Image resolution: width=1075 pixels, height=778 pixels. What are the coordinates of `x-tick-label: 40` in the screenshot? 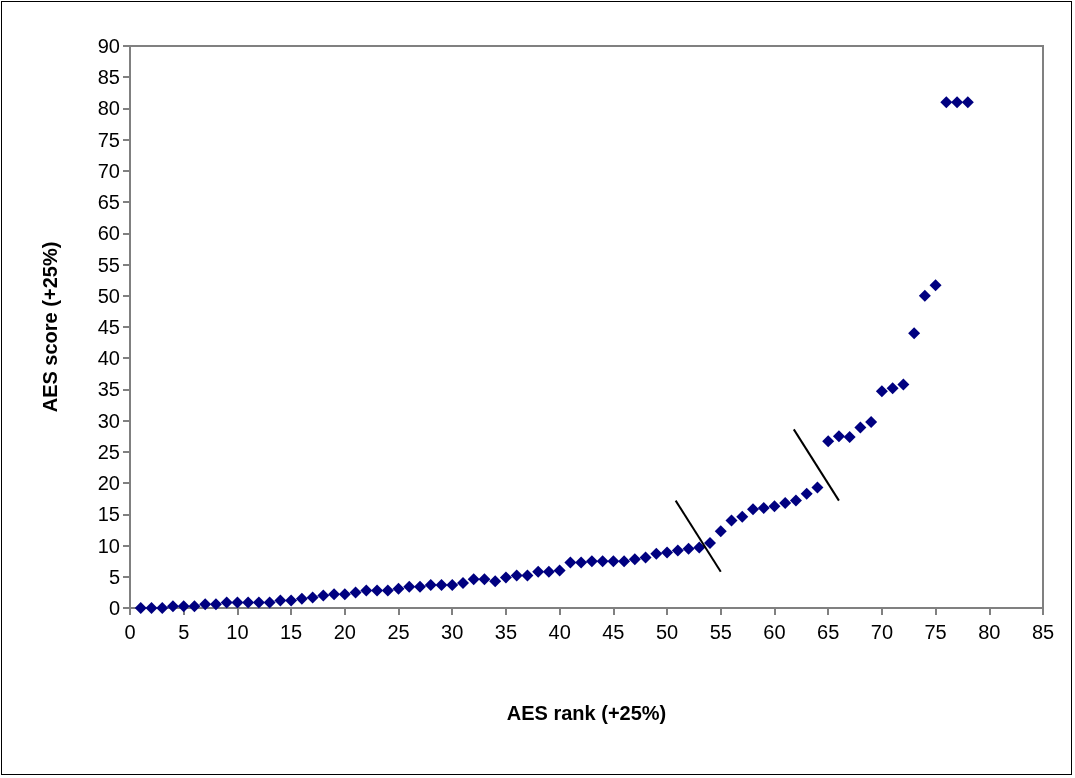 It's located at (559, 632).